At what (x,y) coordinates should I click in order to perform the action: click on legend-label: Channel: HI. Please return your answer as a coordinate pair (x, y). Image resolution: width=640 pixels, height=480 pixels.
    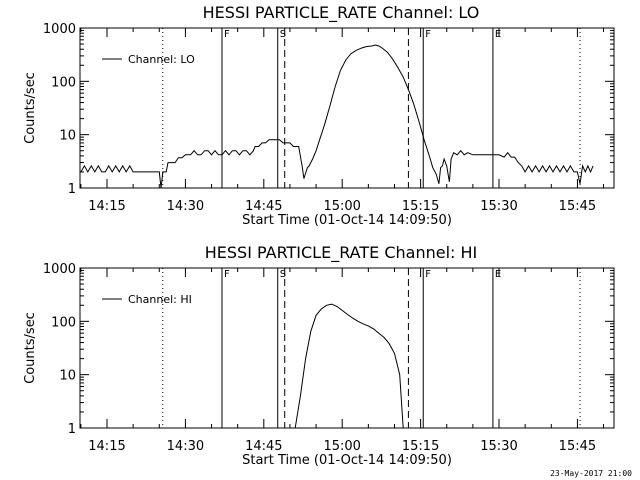
    Looking at the image, I should click on (160, 299).